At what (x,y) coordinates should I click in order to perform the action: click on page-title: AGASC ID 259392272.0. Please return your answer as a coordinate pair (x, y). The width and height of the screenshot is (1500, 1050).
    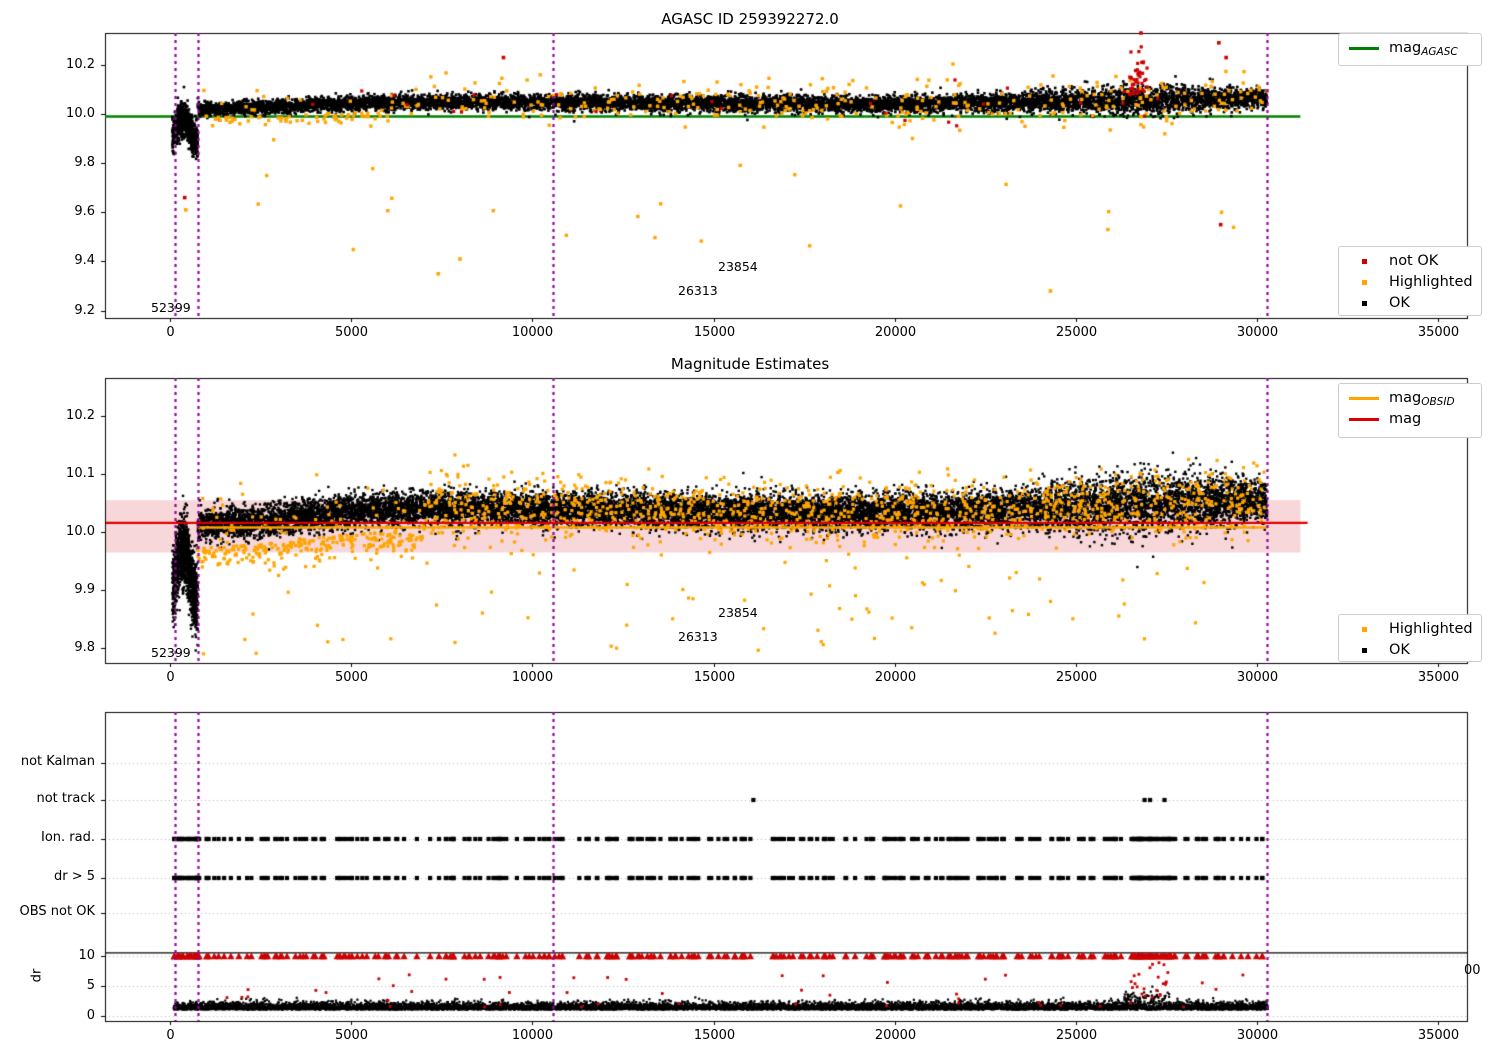
    Looking at the image, I should click on (750, 19).